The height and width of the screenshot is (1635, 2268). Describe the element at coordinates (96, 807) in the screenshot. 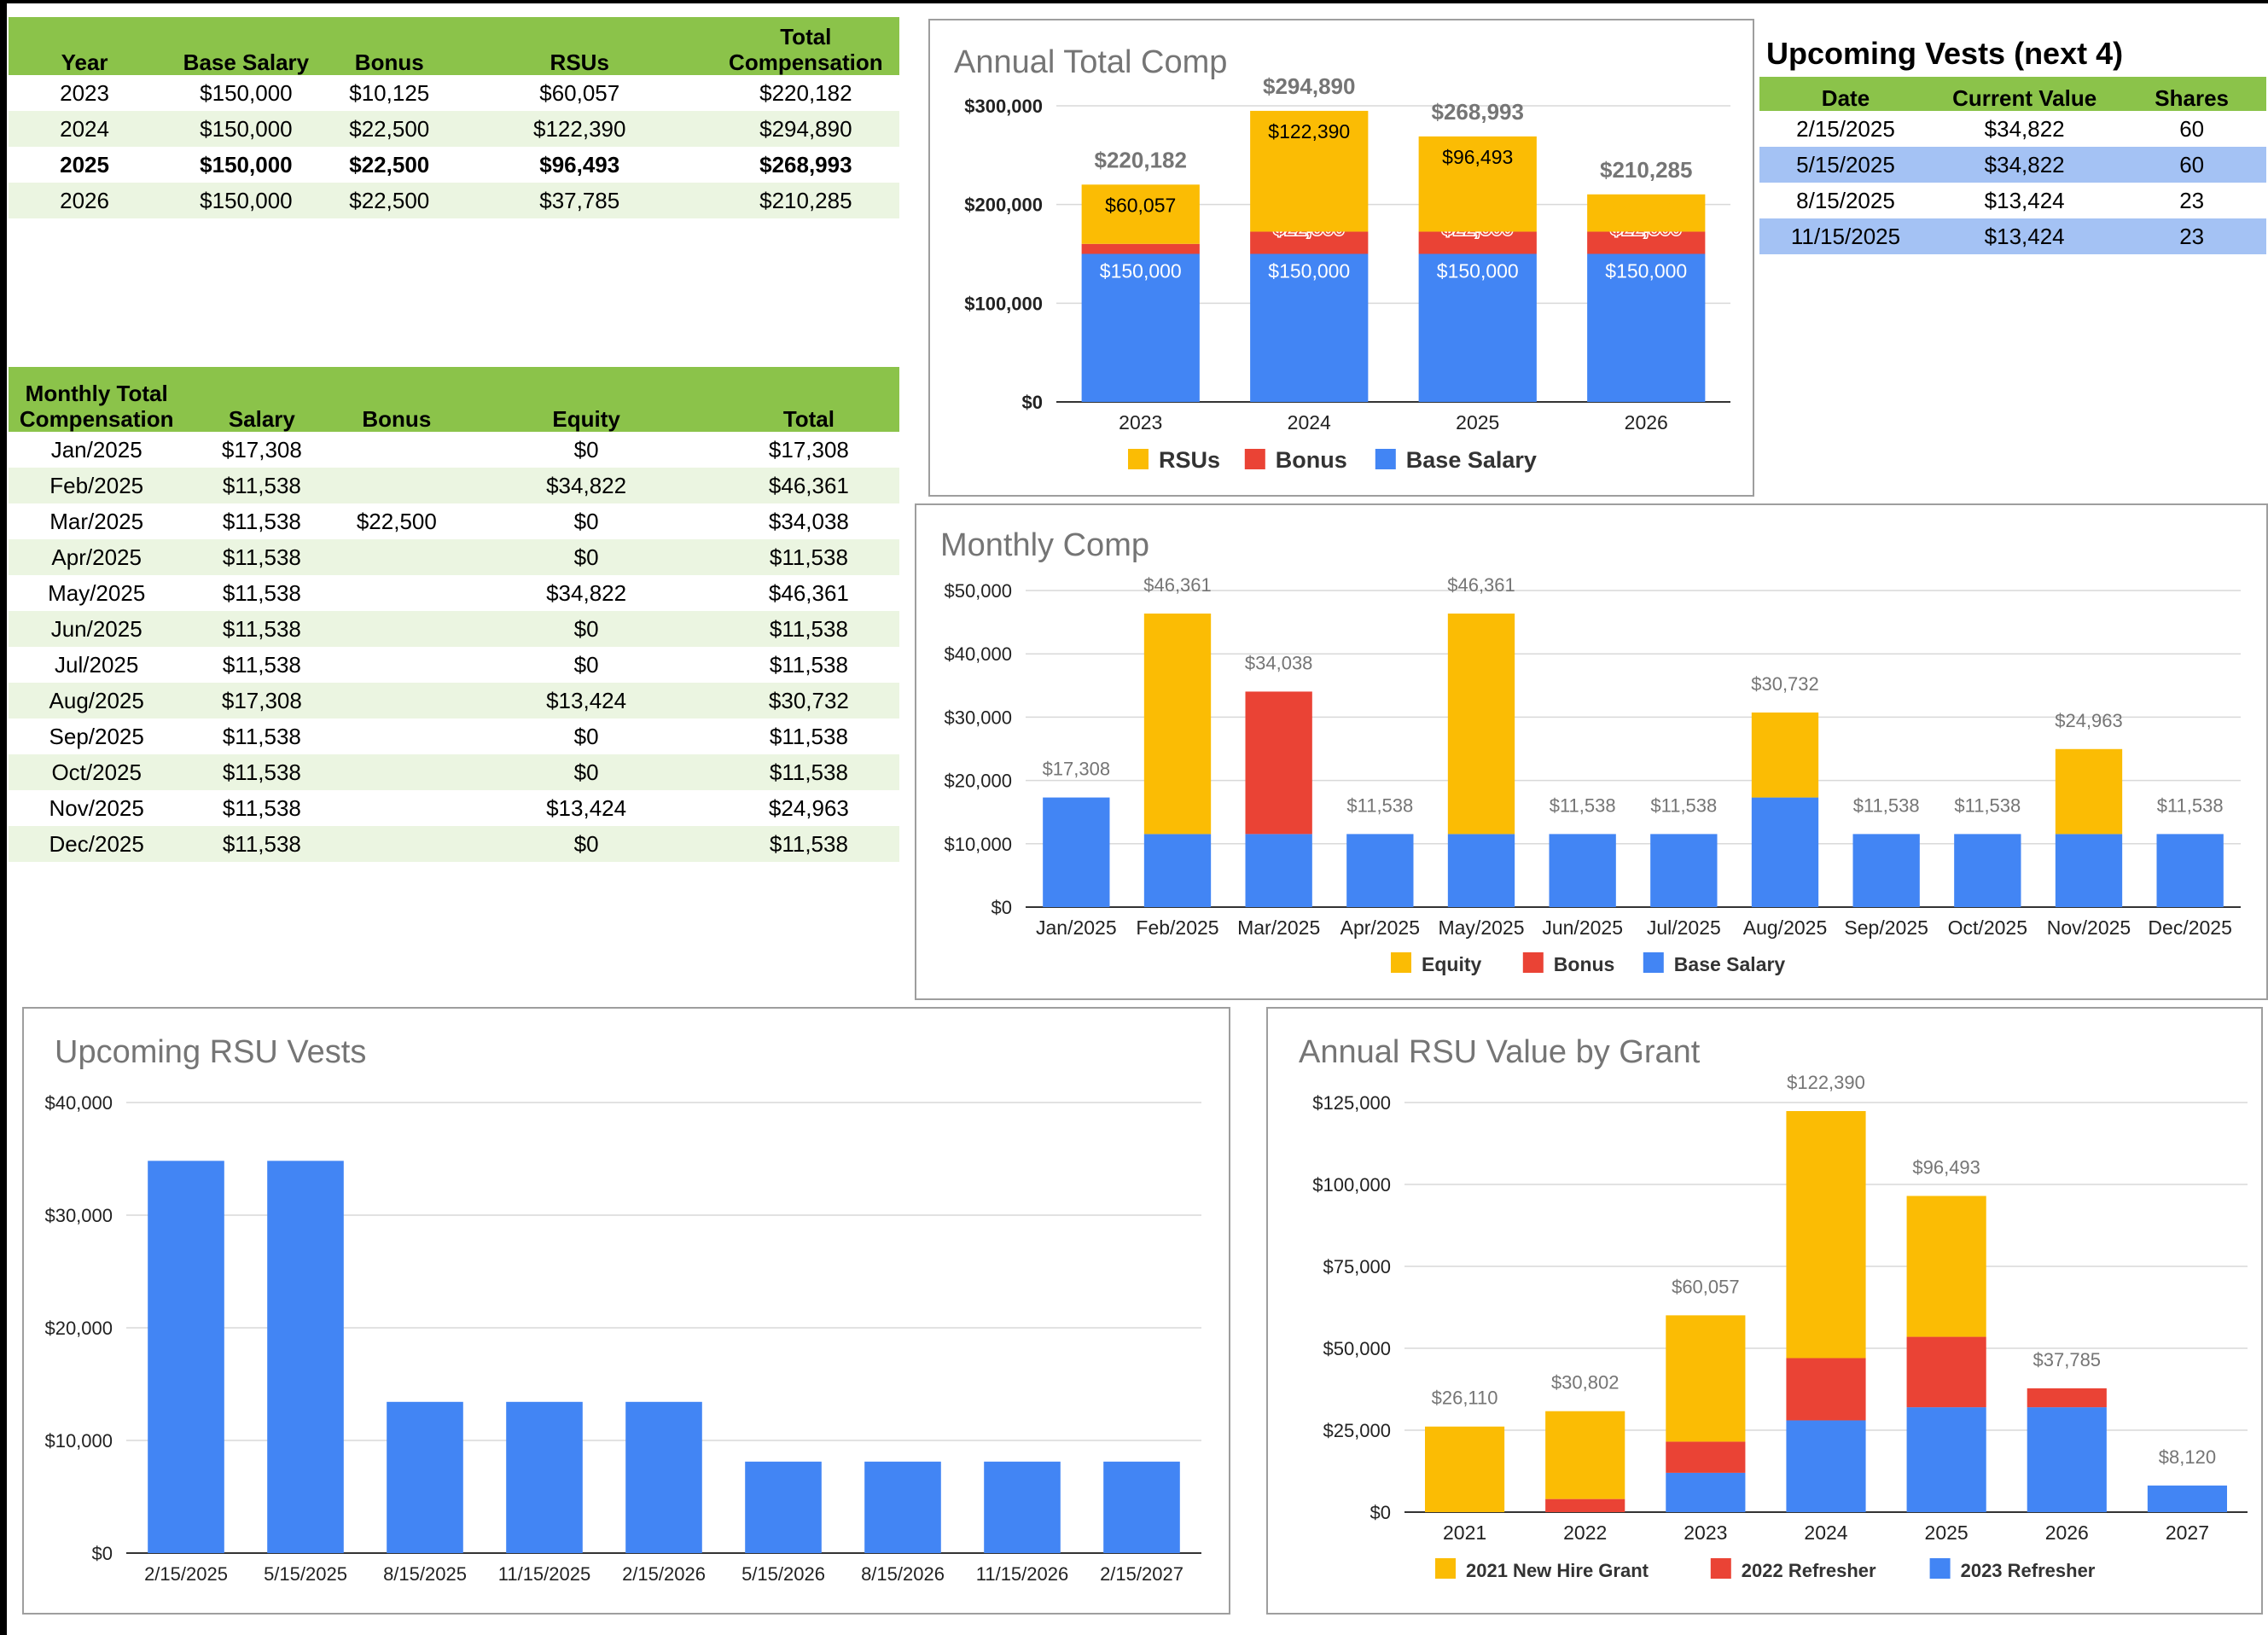

I see `table-cell: Nov/2025` at that location.